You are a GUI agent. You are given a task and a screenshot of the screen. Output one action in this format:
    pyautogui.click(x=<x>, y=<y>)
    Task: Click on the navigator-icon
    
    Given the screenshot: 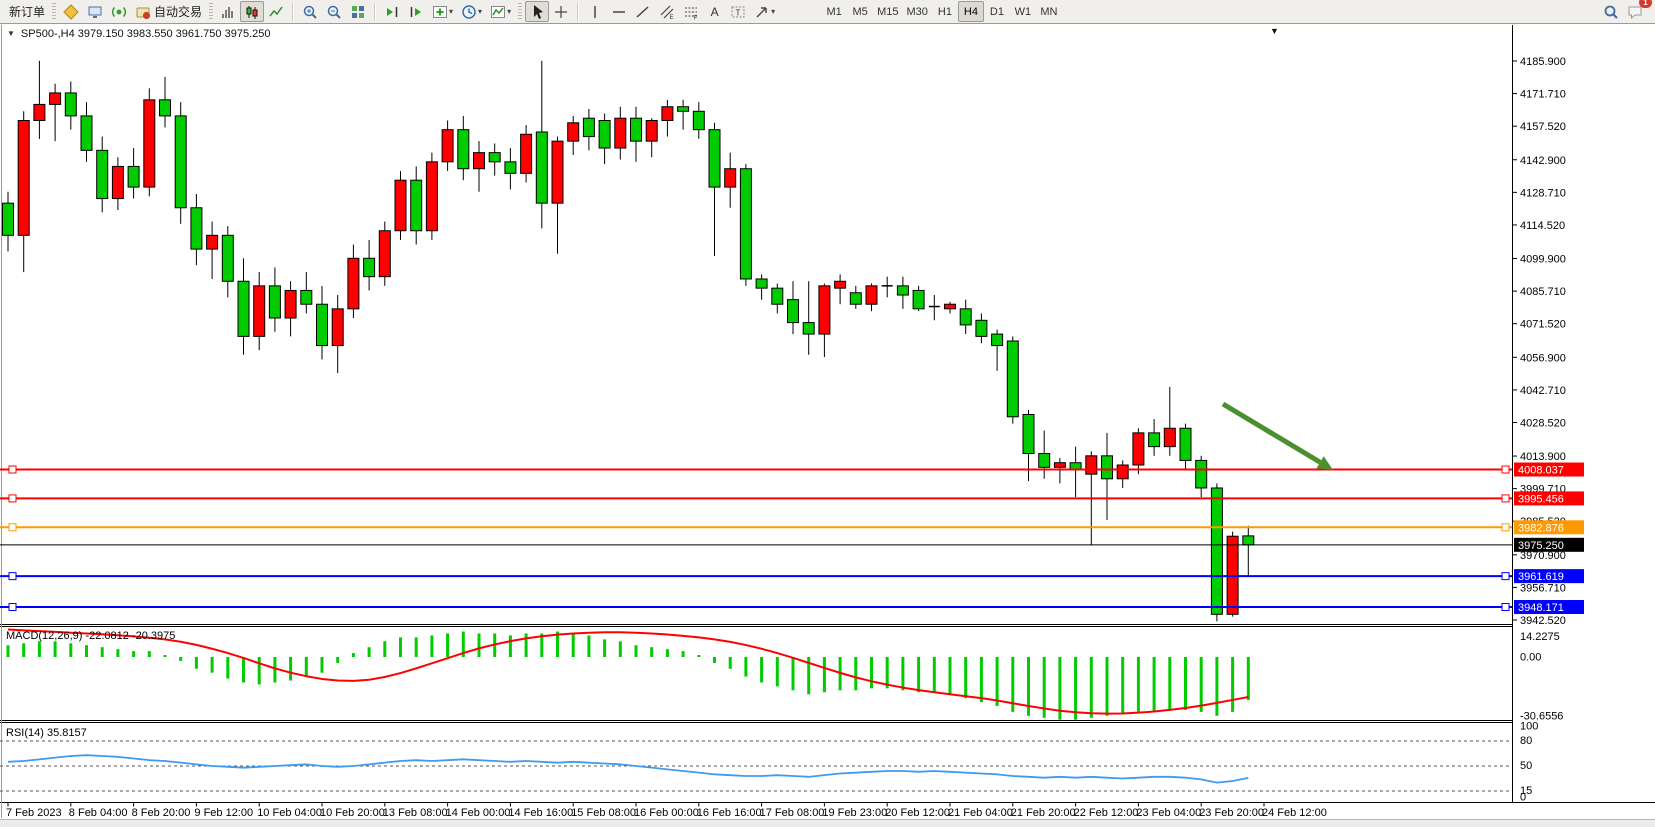 What is the action you would take?
    pyautogui.click(x=95, y=12)
    